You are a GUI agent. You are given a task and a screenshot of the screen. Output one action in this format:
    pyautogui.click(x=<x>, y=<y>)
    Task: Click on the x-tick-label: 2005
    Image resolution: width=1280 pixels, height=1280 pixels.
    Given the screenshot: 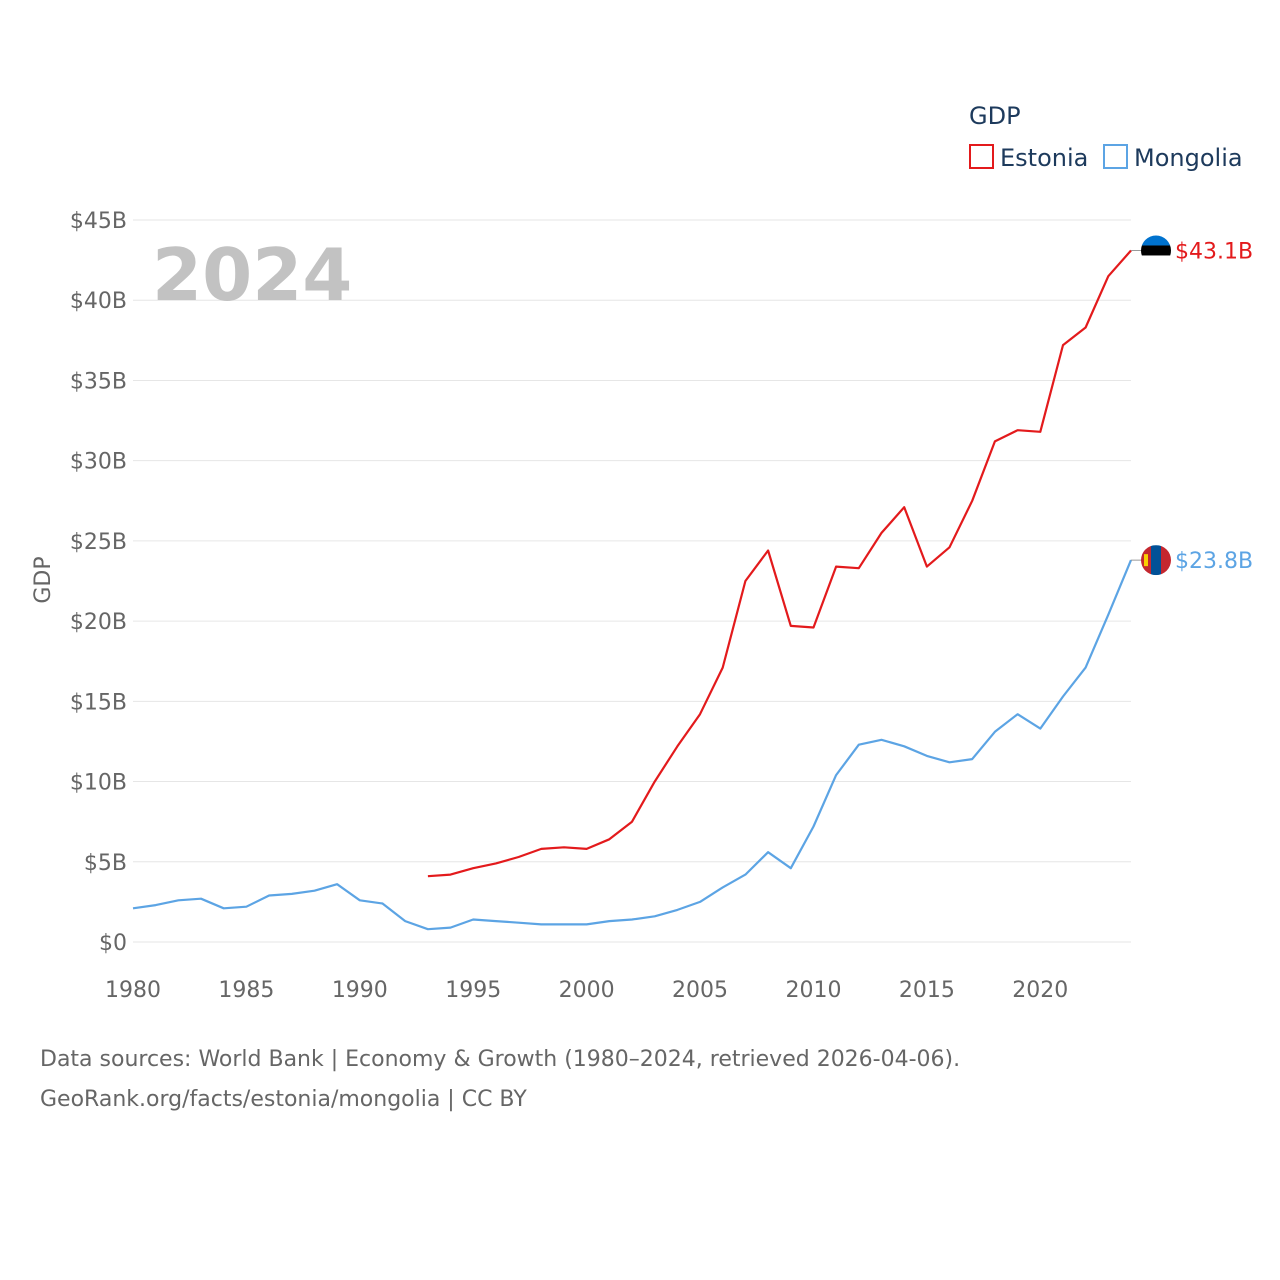 What is the action you would take?
    pyautogui.click(x=700, y=990)
    